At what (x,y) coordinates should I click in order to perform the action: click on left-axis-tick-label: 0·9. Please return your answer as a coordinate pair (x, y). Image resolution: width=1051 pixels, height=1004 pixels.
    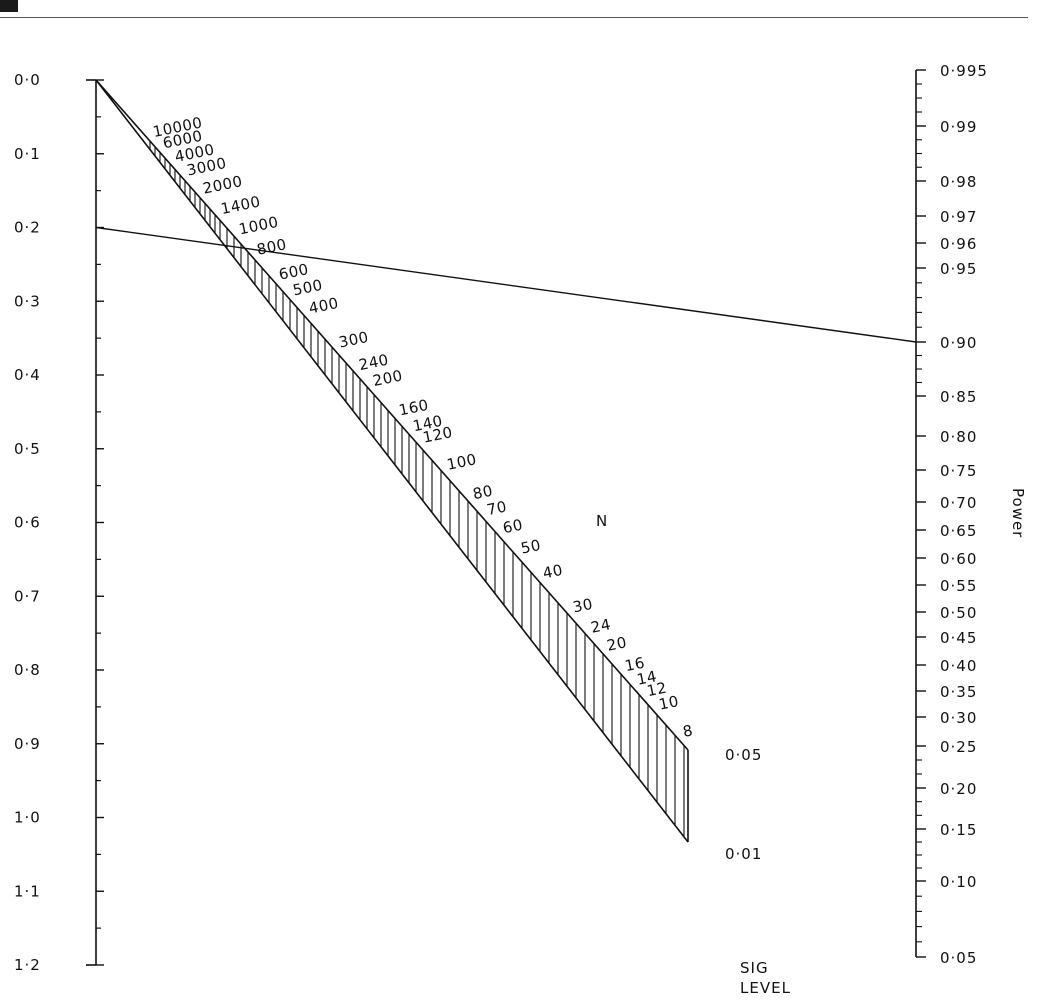
    Looking at the image, I should click on (27, 744).